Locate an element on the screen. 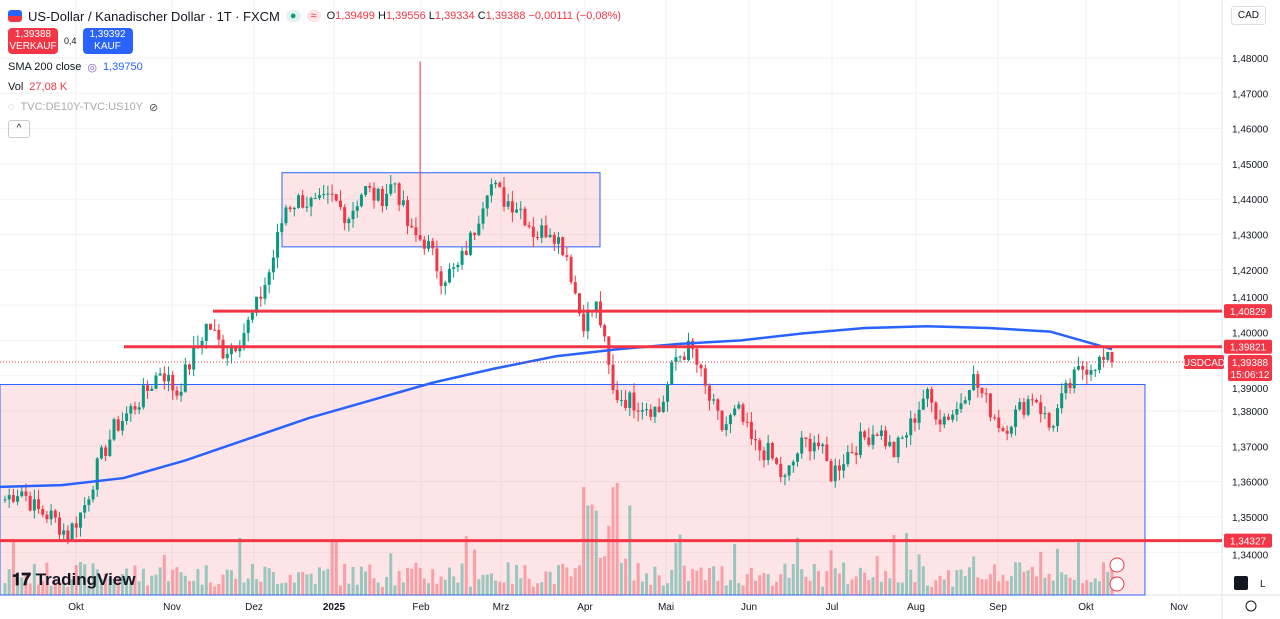 The width and height of the screenshot is (1280, 619). x-tick-label: Okt is located at coordinates (1086, 607).